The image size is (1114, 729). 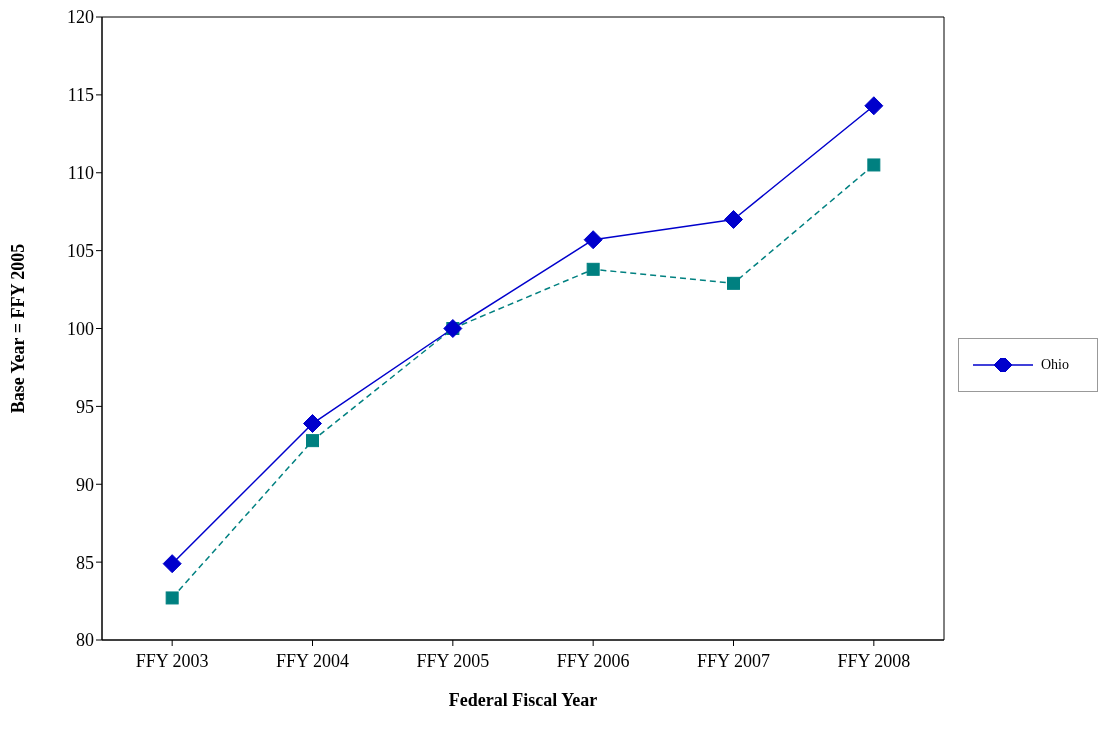 I want to click on y-tick-label: 85, so click(x=85, y=562).